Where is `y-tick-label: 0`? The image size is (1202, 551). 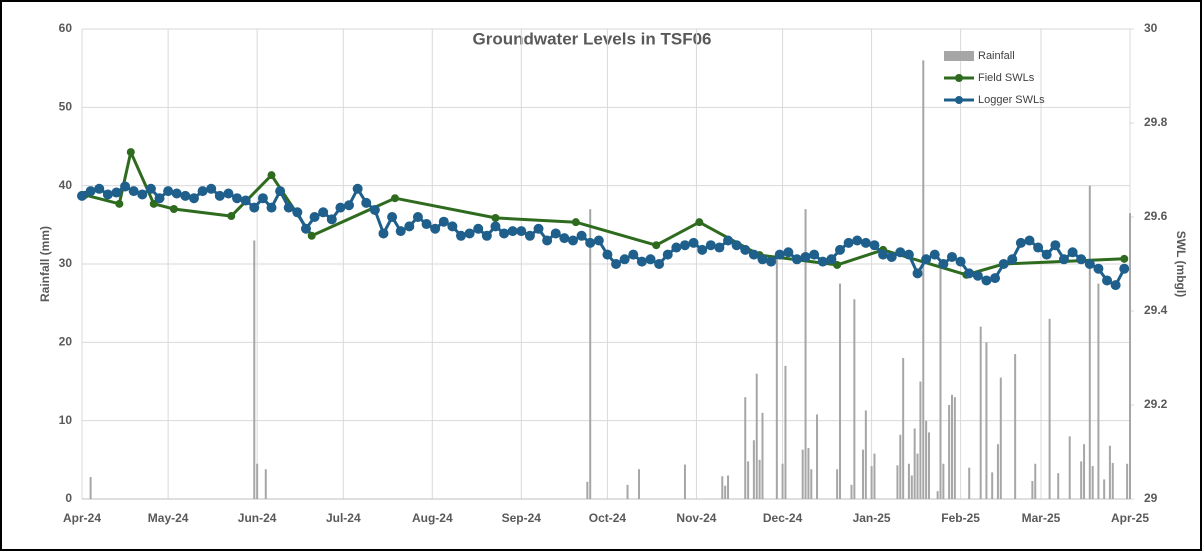
y-tick-label: 0 is located at coordinates (68, 498).